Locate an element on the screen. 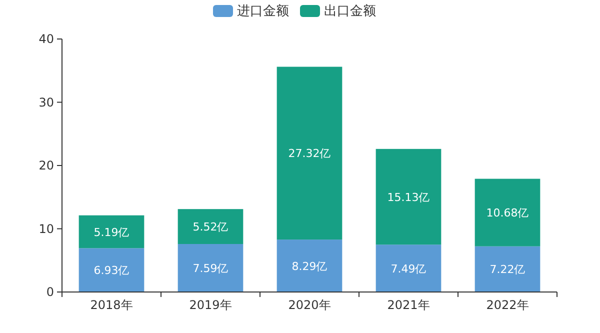 The height and width of the screenshot is (333, 600). data-label: 7.49亿 is located at coordinates (408, 269).